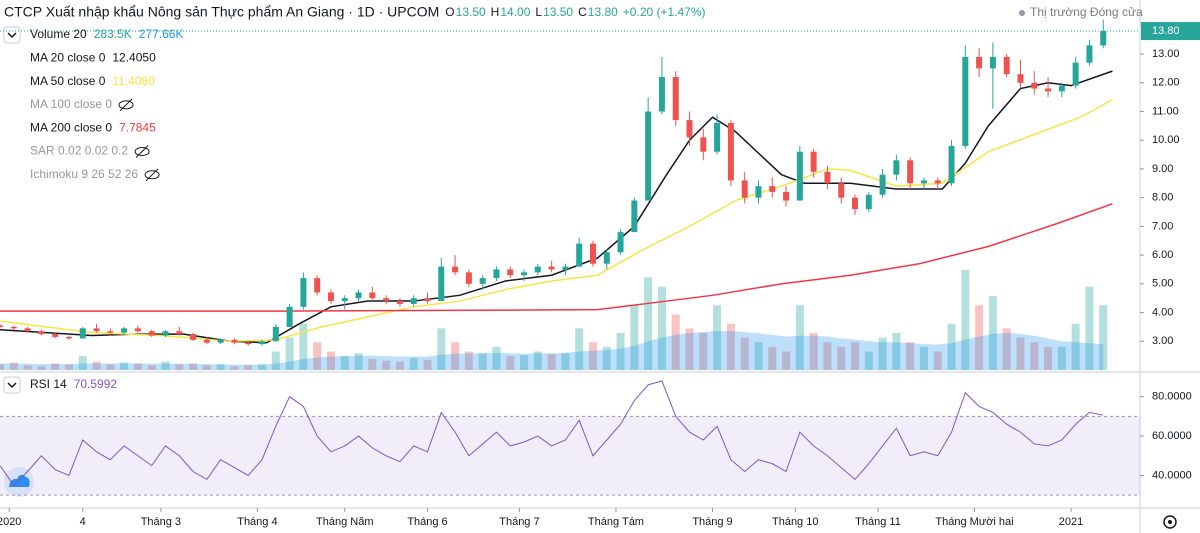 This screenshot has height=533, width=1200. What do you see at coordinates (582, 12) in the screenshot?
I see `ohlc-label: C` at bounding box center [582, 12].